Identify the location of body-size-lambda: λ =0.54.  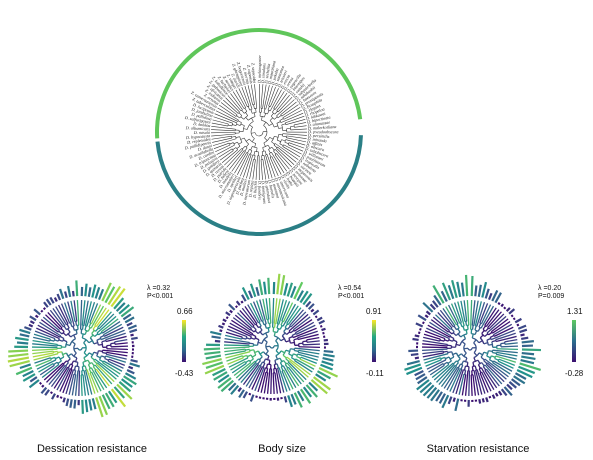
(349, 288).